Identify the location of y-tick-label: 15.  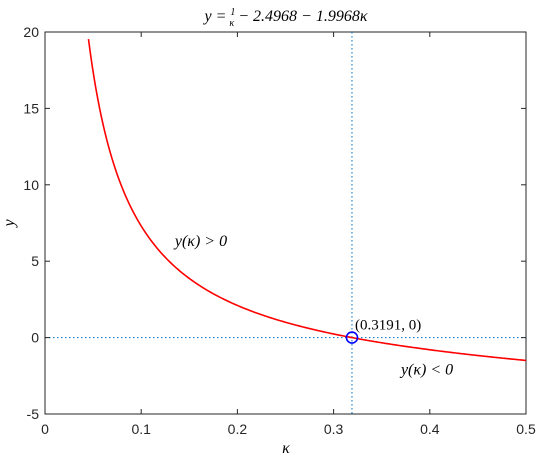
(31, 108).